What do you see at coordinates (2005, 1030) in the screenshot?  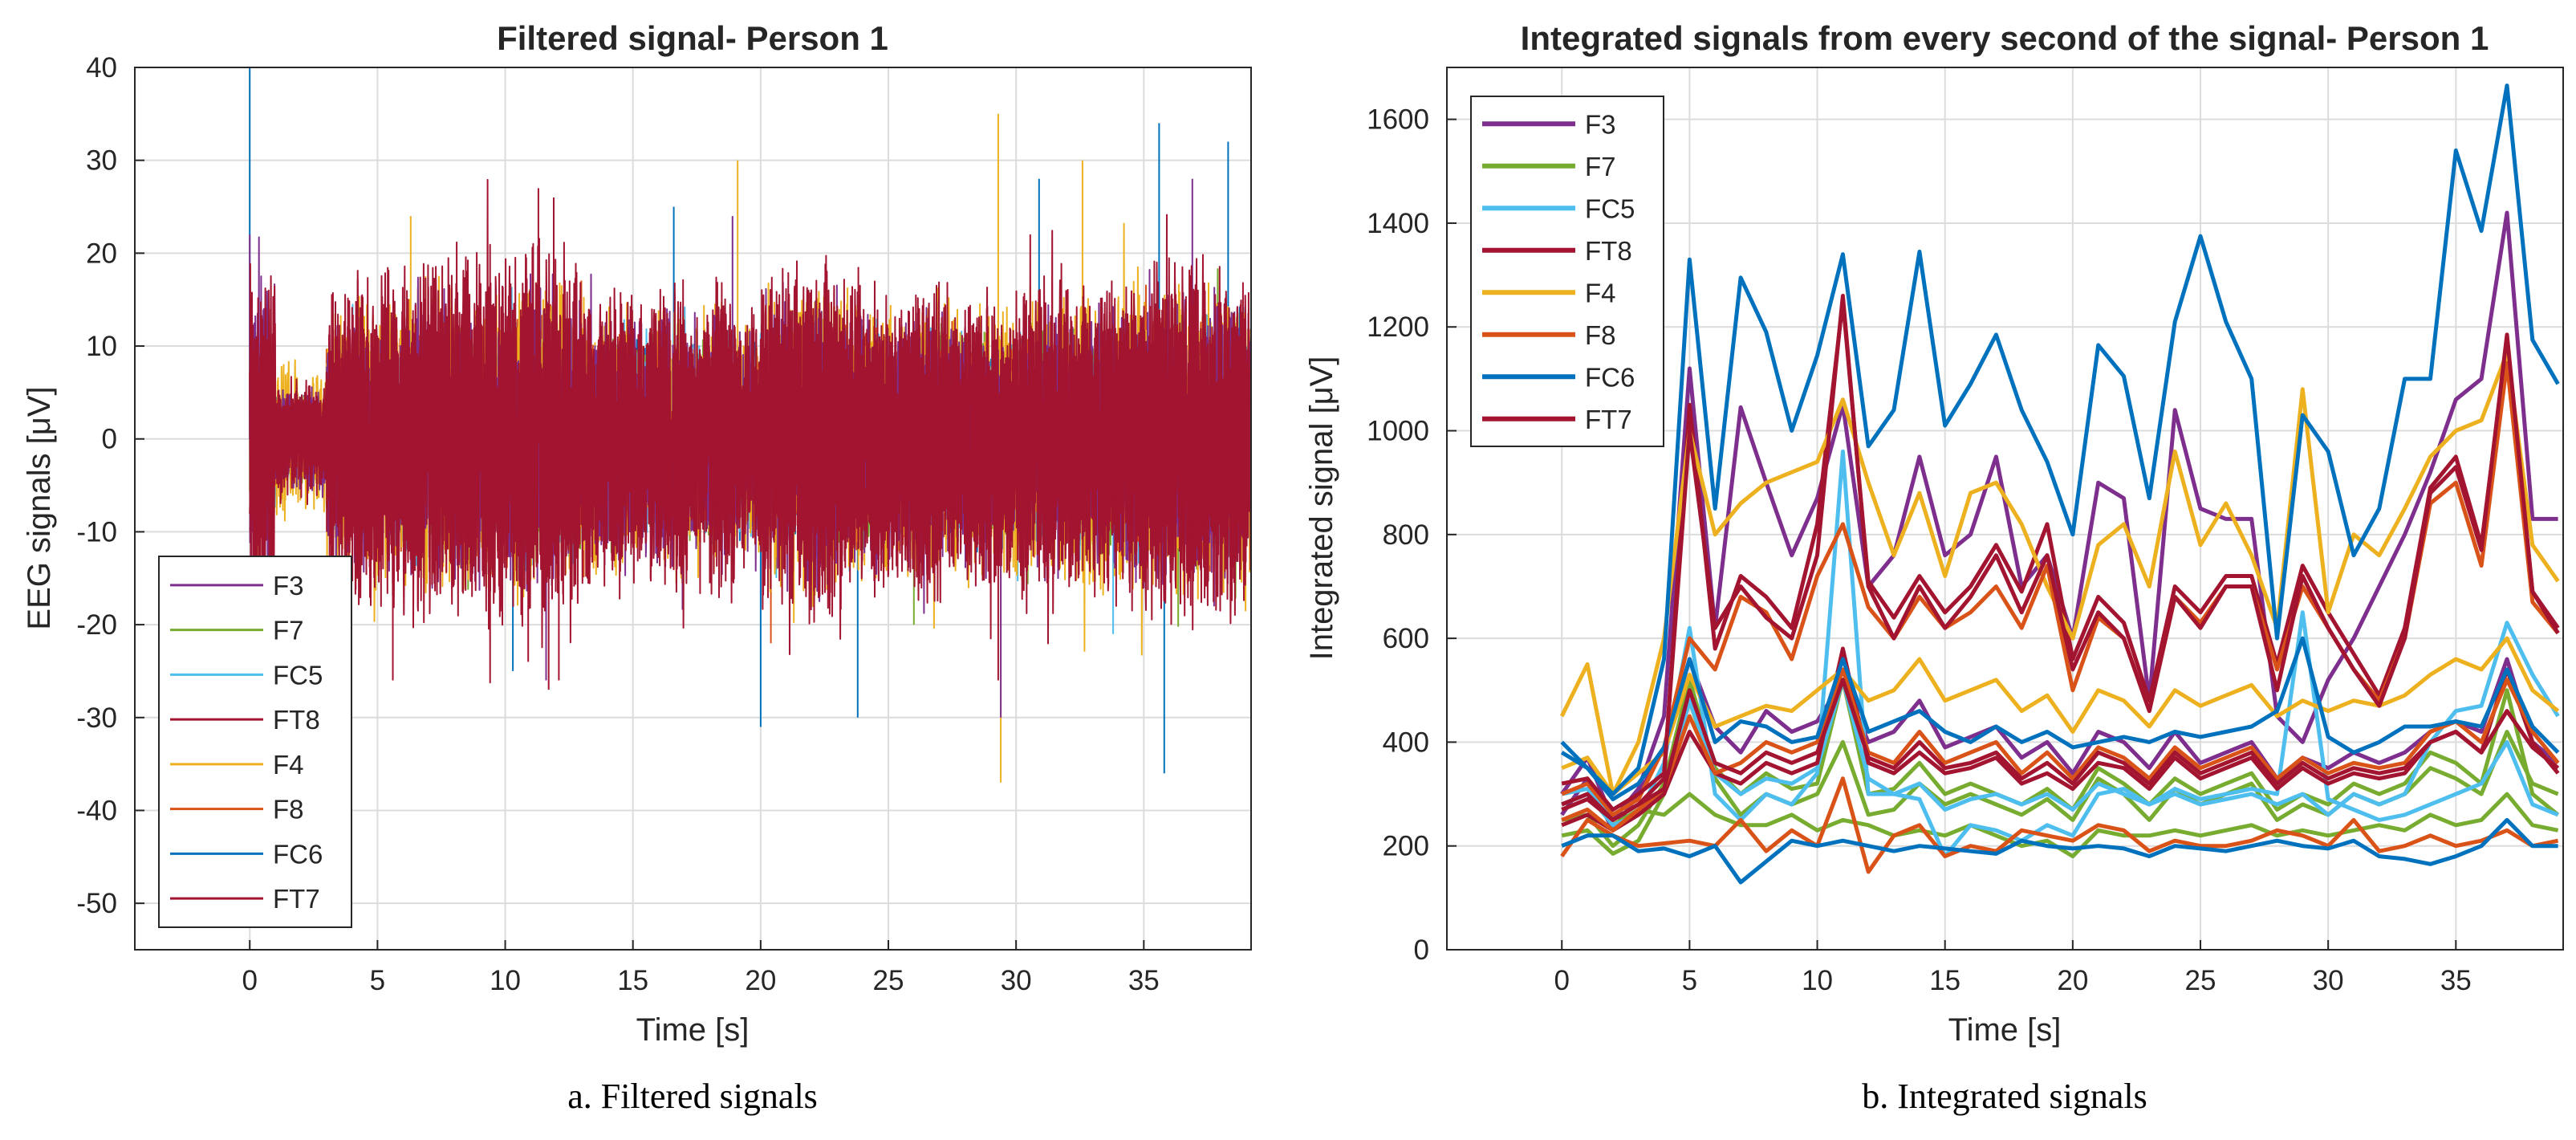 I see `xlabel-integrated: Time [s]` at bounding box center [2005, 1030].